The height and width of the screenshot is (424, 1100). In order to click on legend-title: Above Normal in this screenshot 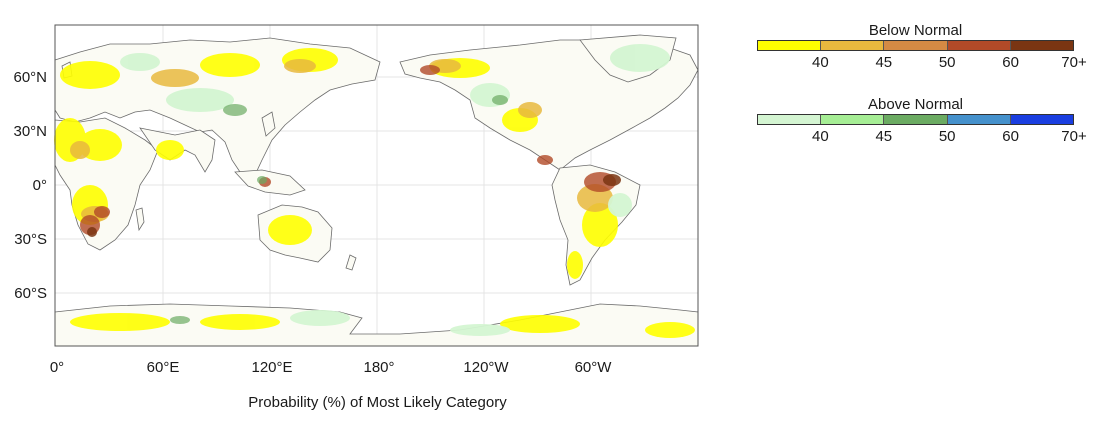, I will do `click(915, 104)`.